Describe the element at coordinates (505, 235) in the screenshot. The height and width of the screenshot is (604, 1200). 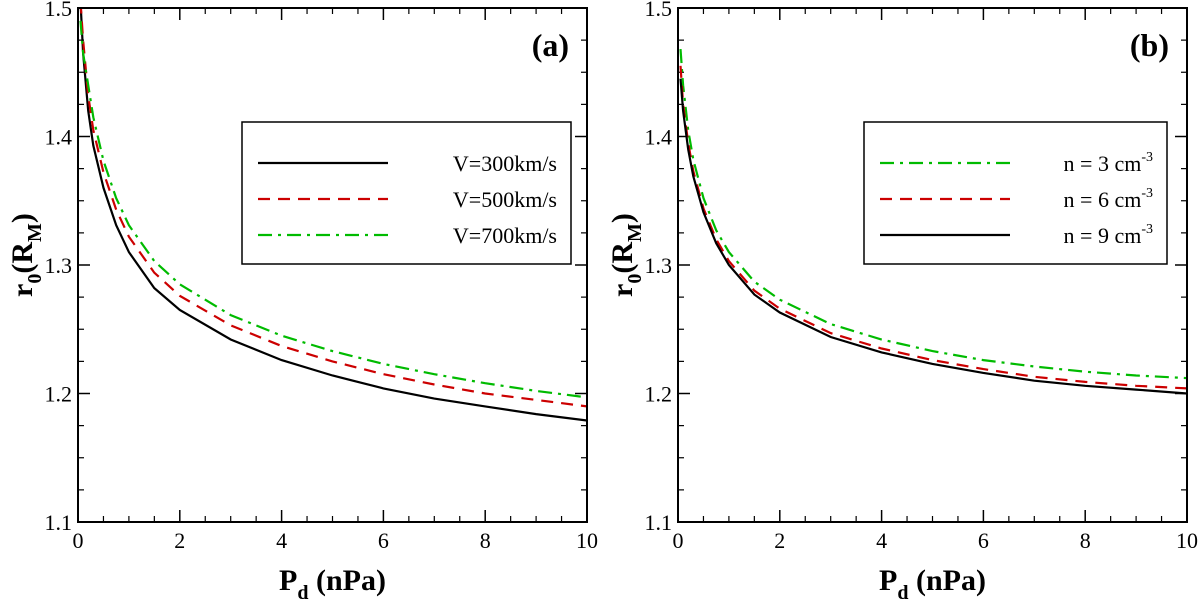
I see `legend-label: V=700km/s` at that location.